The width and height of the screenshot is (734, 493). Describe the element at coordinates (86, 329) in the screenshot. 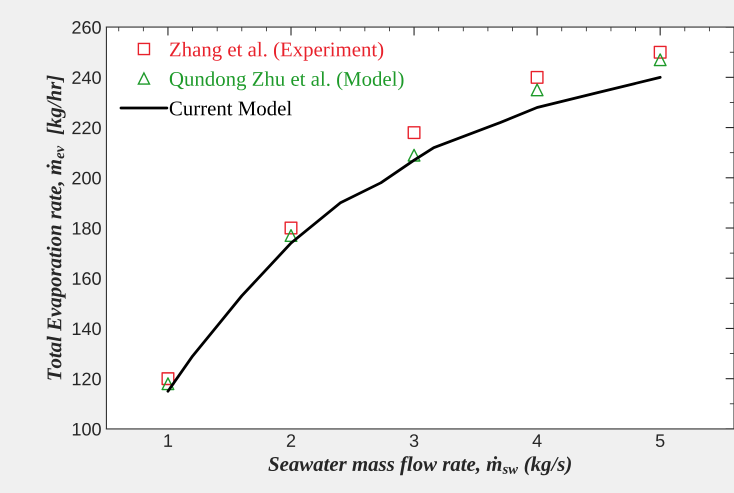

I see `y-tick-label: 140` at that location.